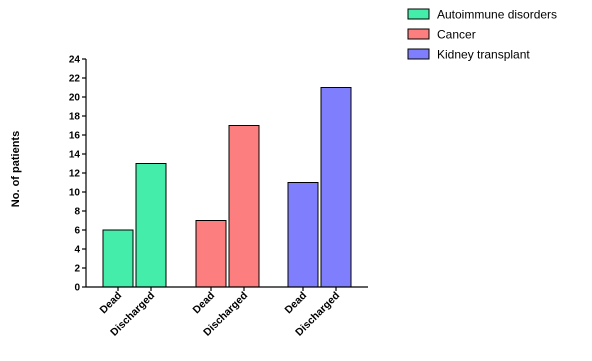 The width and height of the screenshot is (592, 361). I want to click on y-tick-label: 16, so click(75, 136).